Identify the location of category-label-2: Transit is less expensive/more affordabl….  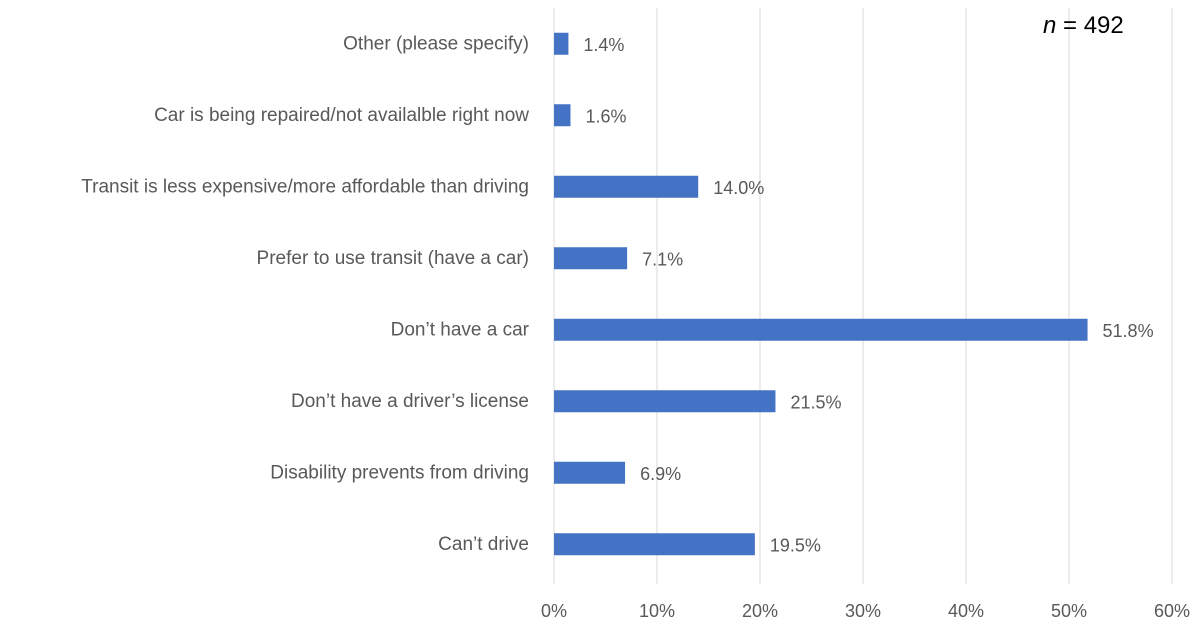
(305, 186).